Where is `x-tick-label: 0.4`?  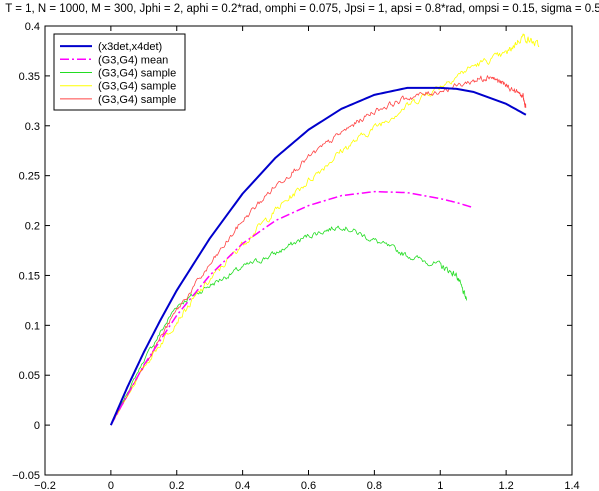 x-tick-label: 0.4 is located at coordinates (242, 485).